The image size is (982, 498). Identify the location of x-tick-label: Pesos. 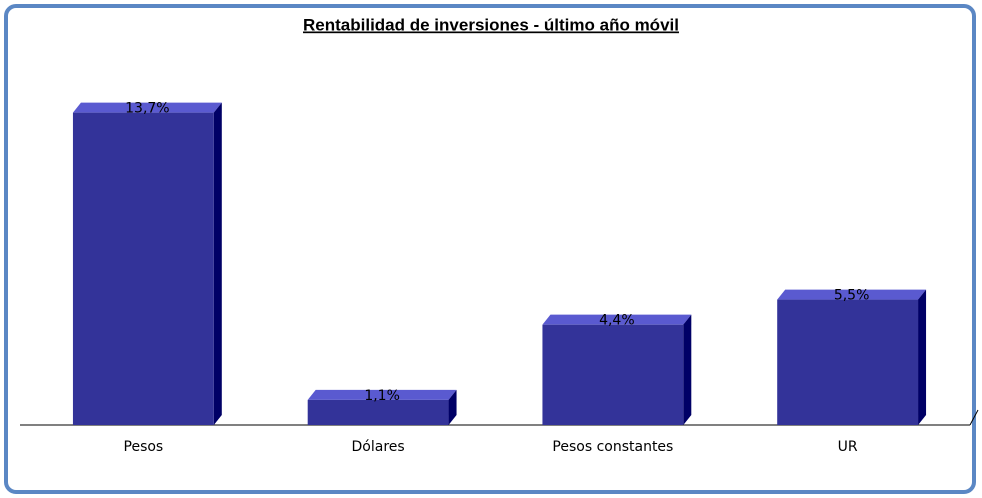
(144, 447).